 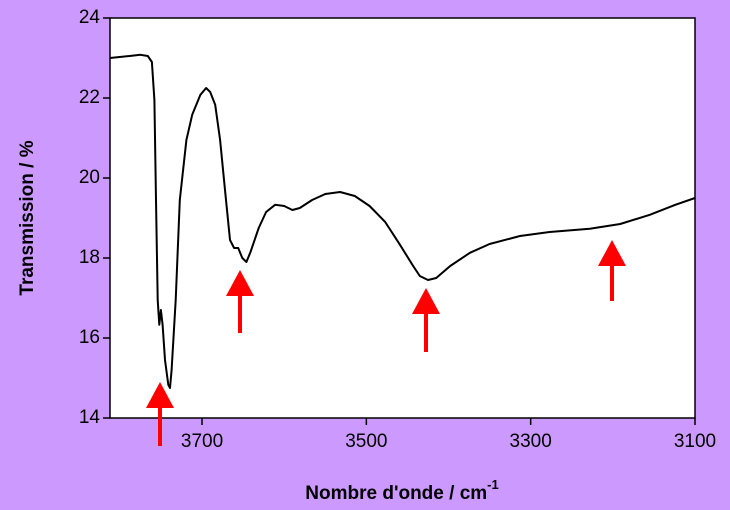 I want to click on x-axis-title-sup: -1, so click(x=493, y=484).